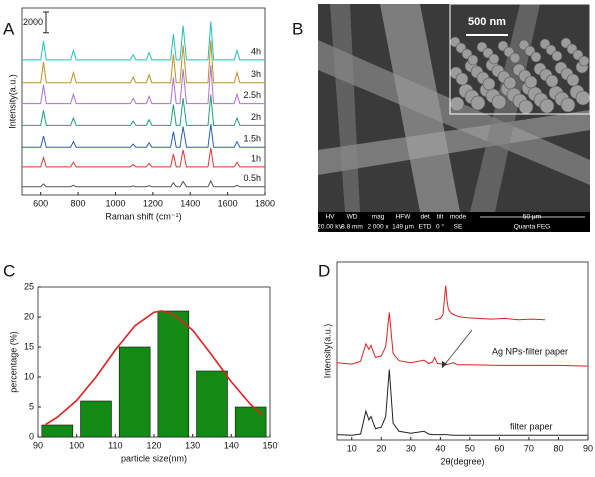 The image size is (595, 477). I want to click on x-tick-label: 130, so click(192, 445).